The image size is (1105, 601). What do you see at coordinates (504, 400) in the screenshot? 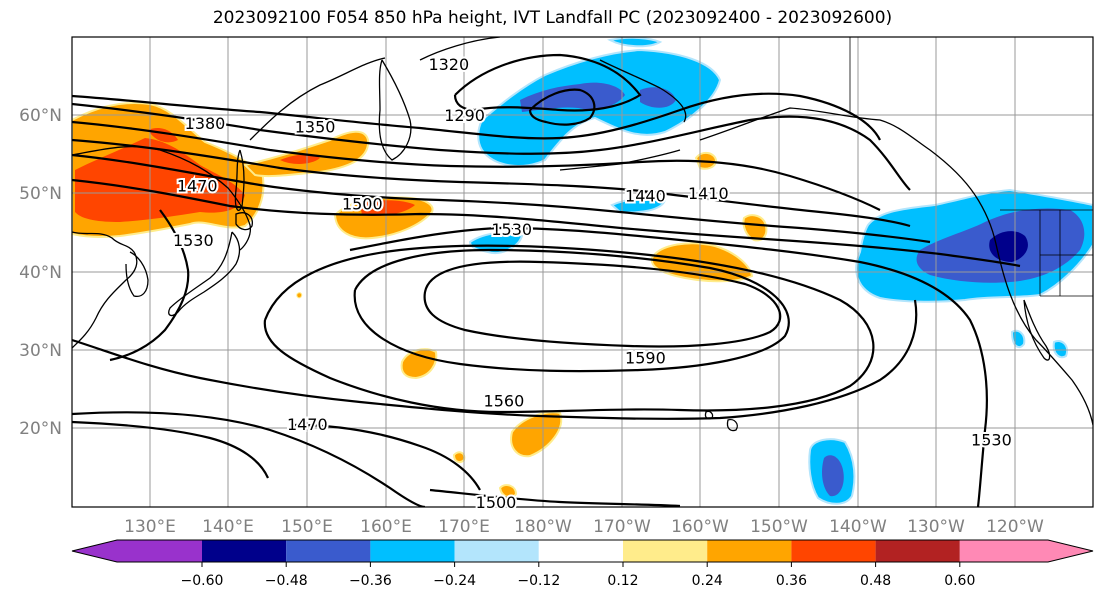
I see `contour-label: 1560` at bounding box center [504, 400].